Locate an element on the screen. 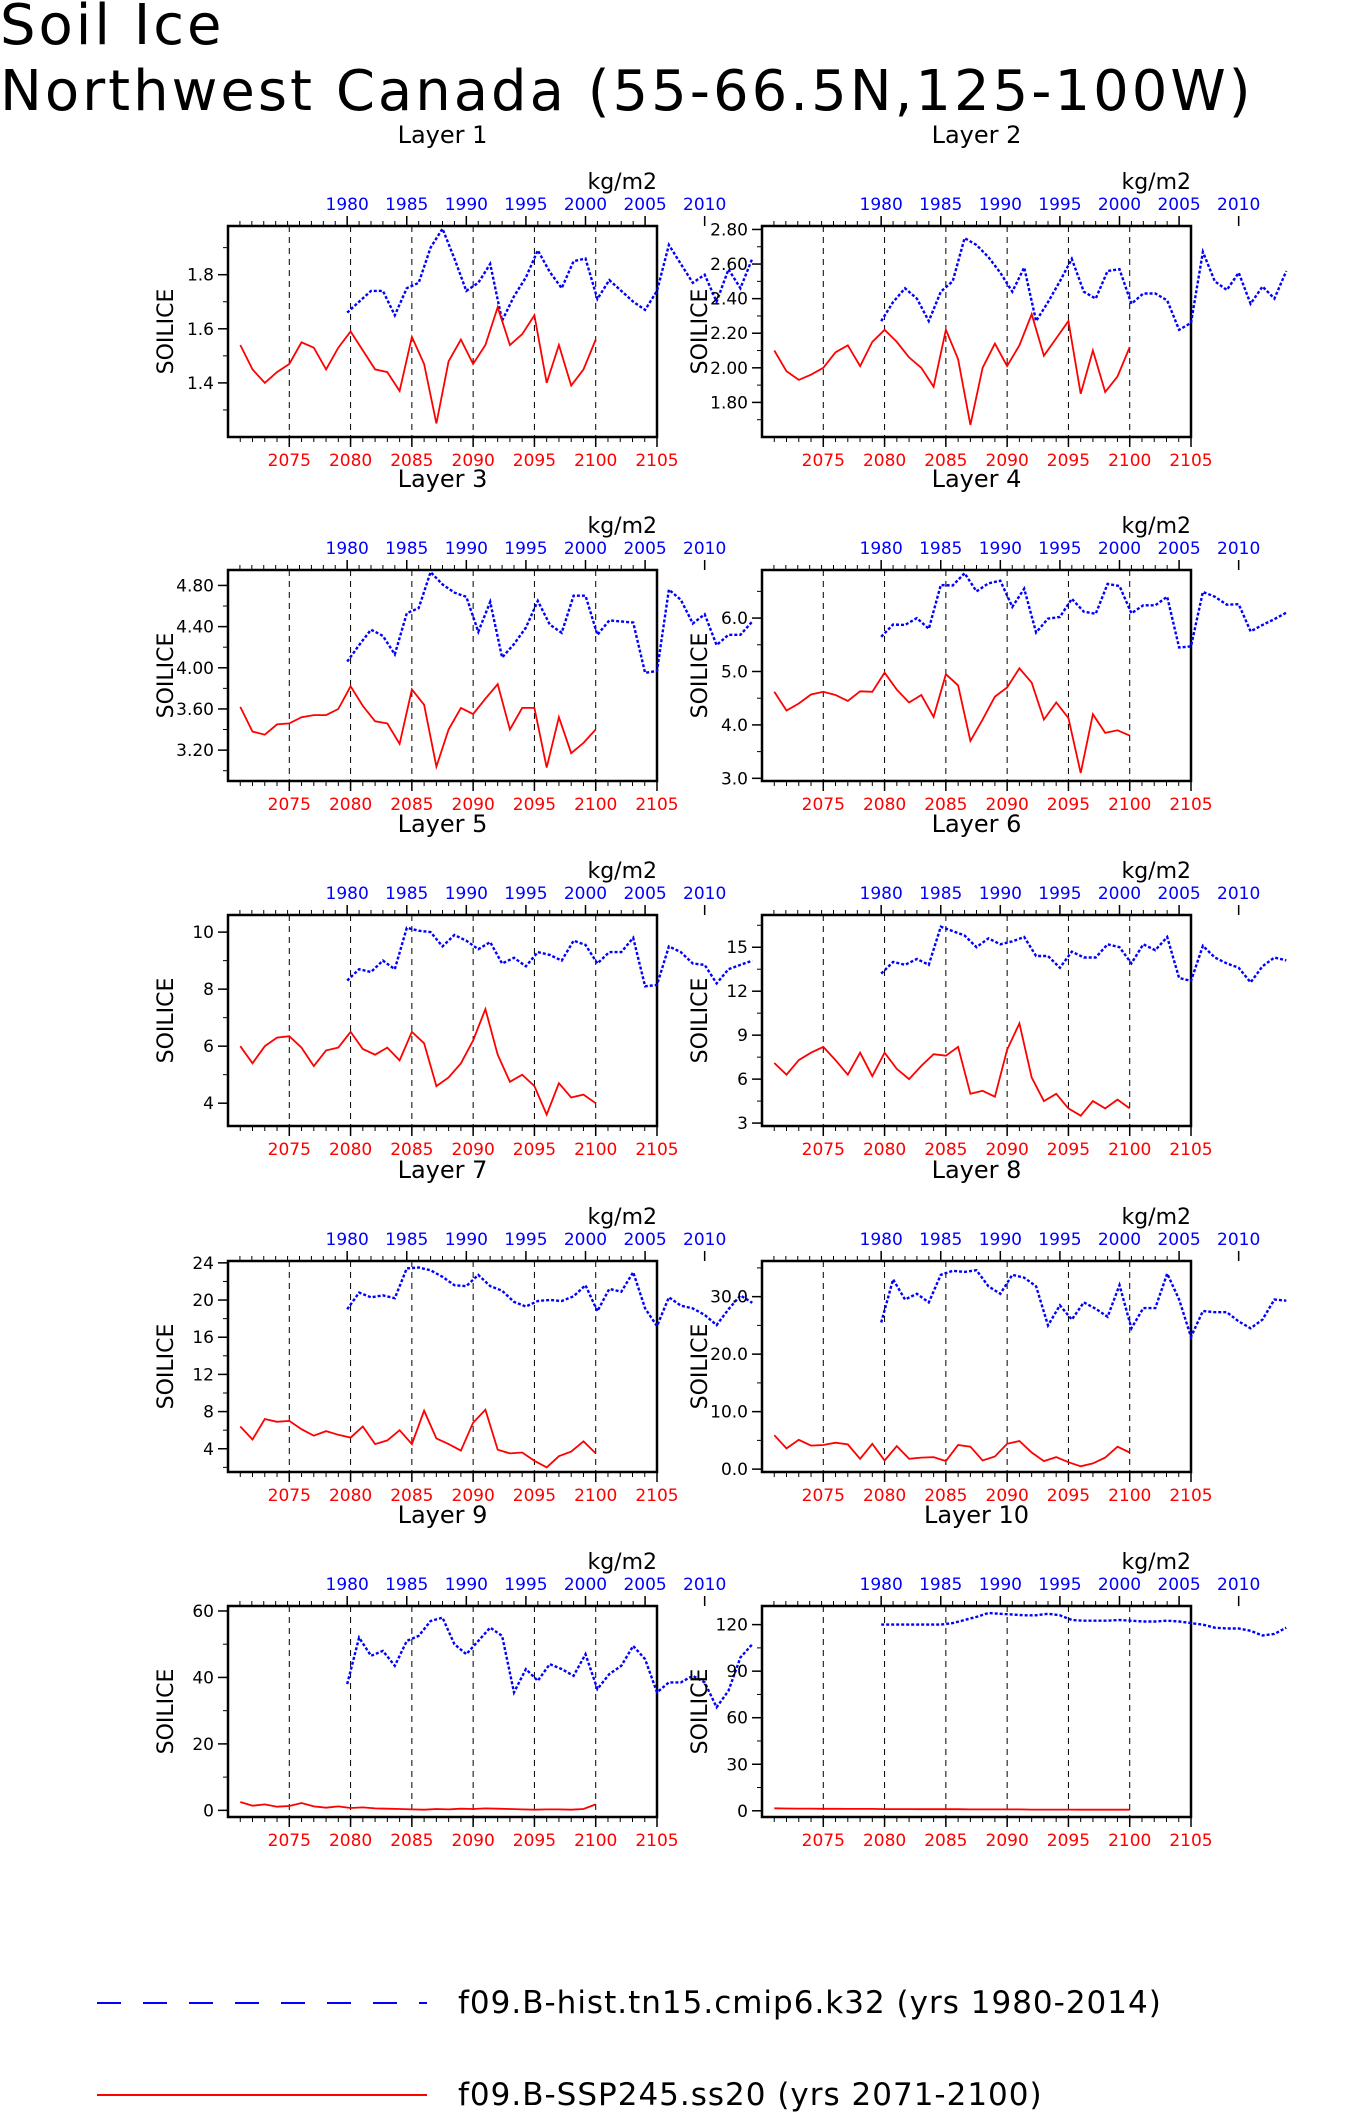 Image resolution: width=1362 pixels, height=2119 pixels. y-tick-label: 12 is located at coordinates (203, 1375).